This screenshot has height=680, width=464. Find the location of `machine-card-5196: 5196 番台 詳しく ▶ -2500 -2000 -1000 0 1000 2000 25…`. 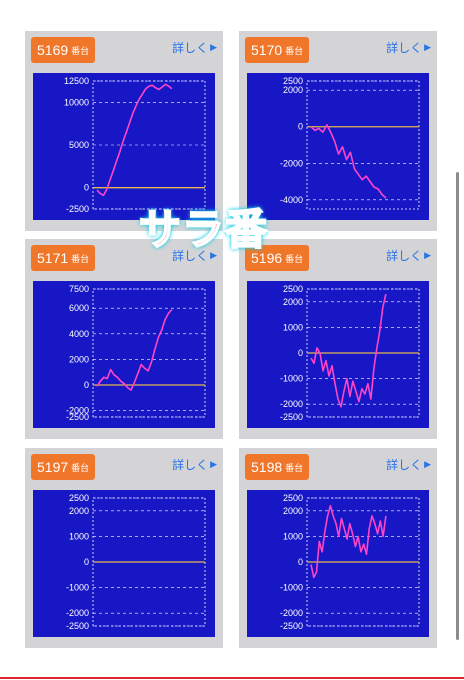

machine-card-5196: 5196 番台 詳しく ▶ -2500 -2000 -1000 0 1000 2000 25… is located at coordinates (338, 339).